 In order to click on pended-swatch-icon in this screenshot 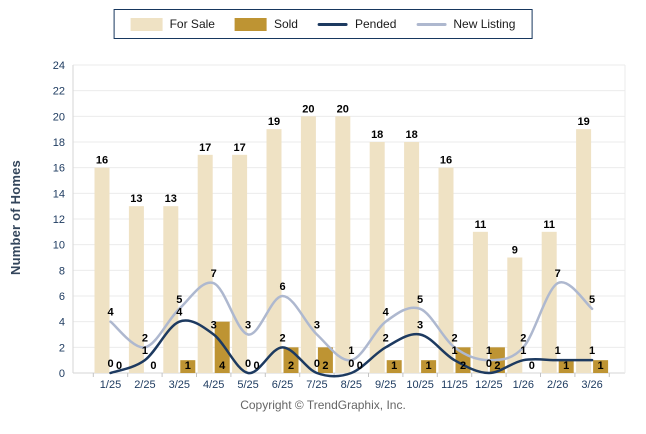, I will do `click(332, 24)`.